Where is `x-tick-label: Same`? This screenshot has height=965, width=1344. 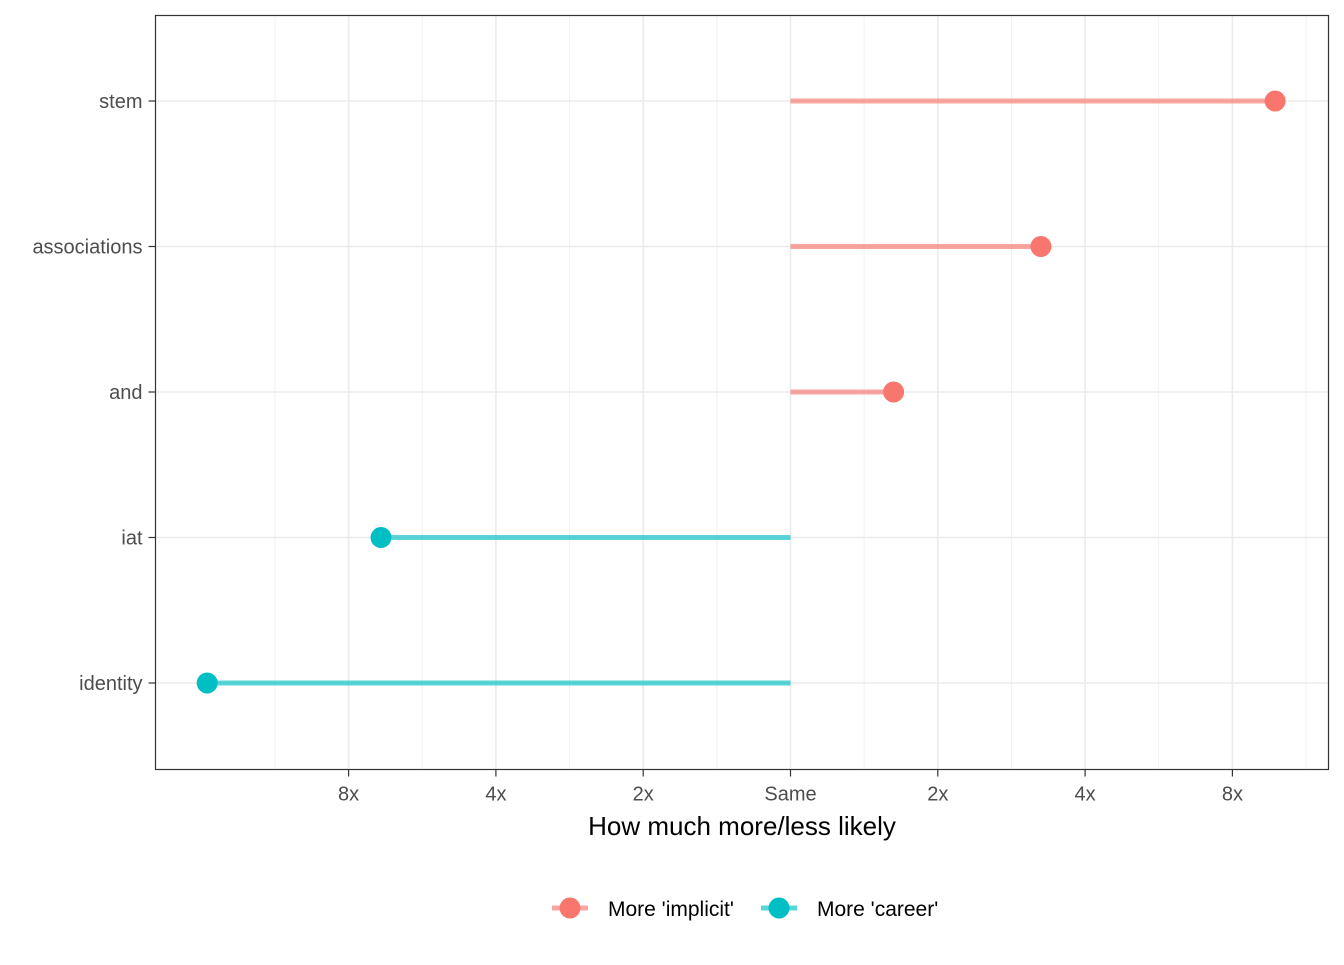 x-tick-label: Same is located at coordinates (790, 795).